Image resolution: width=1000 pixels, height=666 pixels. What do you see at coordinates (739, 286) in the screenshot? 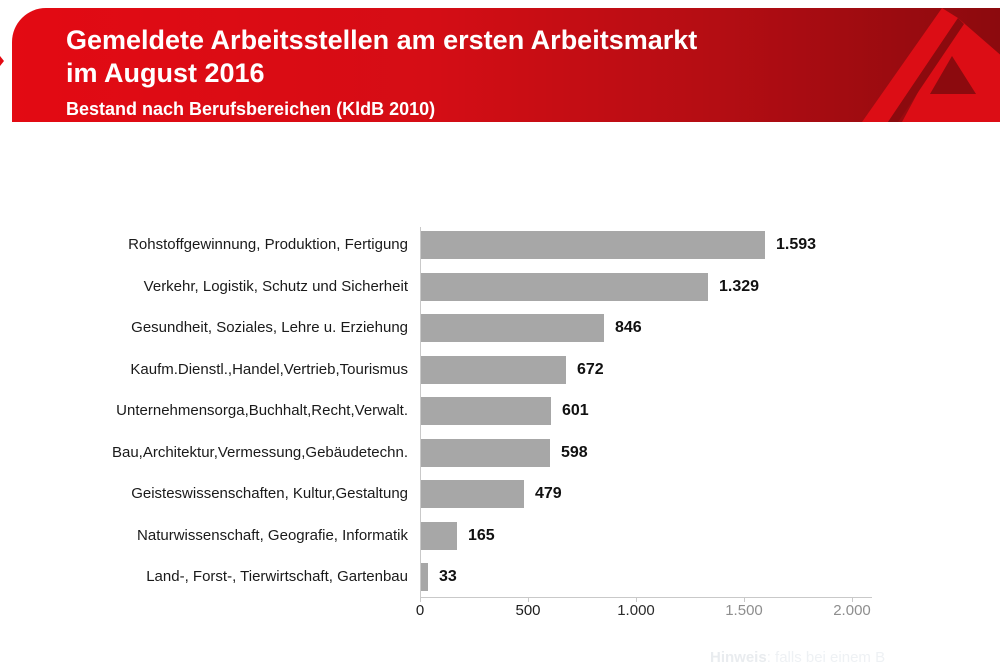
I see `bar-value-label: 1.329` at bounding box center [739, 286].